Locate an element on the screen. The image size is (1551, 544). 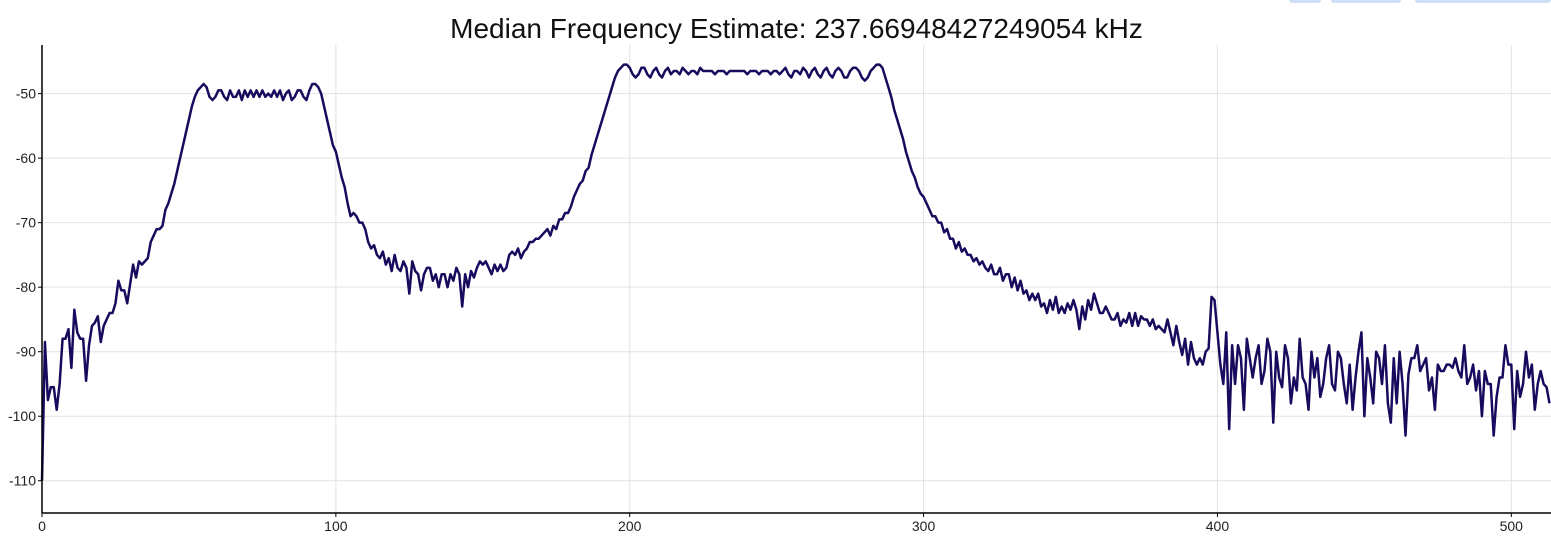
y-tick-label: -90 is located at coordinates (26, 352).